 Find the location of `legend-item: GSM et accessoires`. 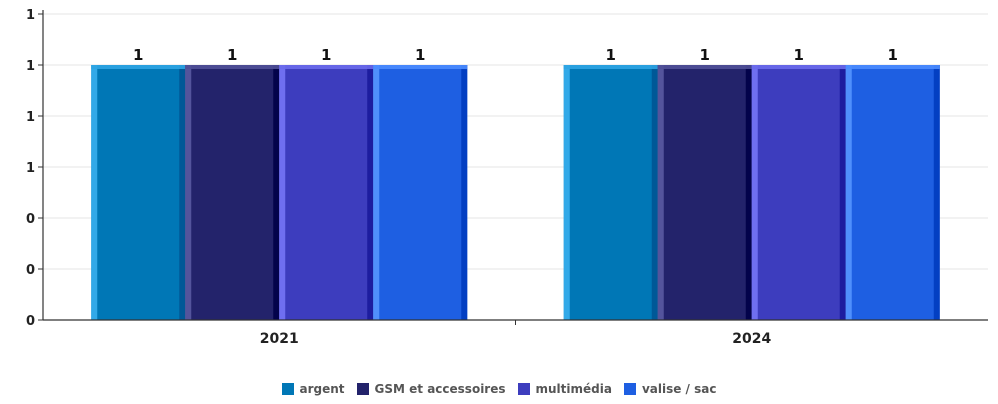

legend-item: GSM et accessoires is located at coordinates (431, 389).